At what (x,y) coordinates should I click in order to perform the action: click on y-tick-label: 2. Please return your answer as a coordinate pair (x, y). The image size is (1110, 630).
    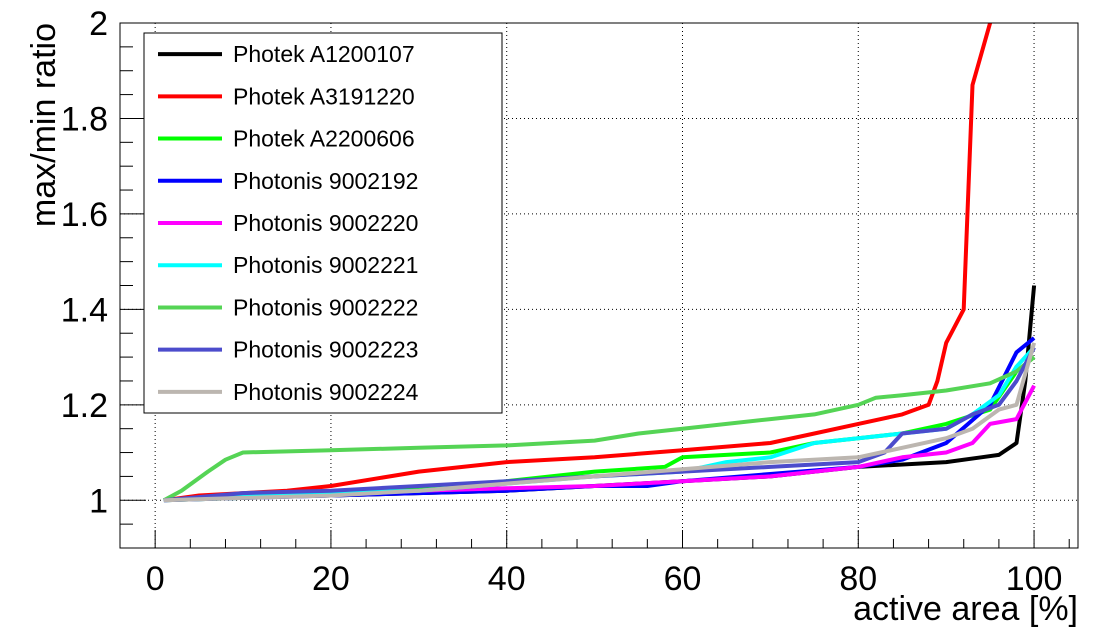
    Looking at the image, I should click on (98, 24).